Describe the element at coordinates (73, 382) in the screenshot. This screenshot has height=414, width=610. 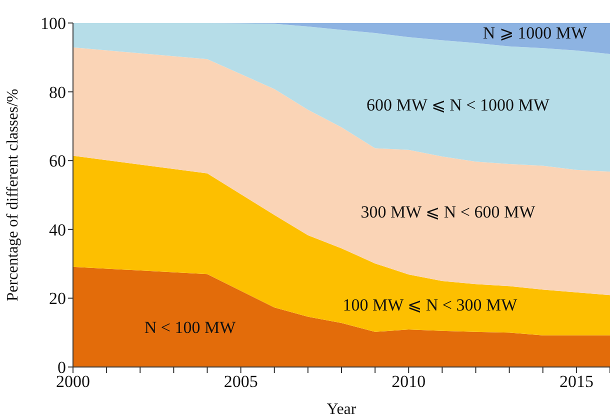
I see `x-tick-label: 2000` at that location.